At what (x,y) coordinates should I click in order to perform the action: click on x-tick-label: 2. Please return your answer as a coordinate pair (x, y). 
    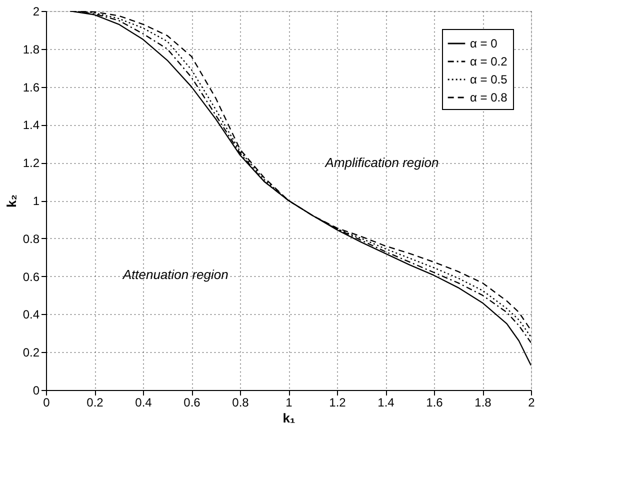
    Looking at the image, I should click on (532, 403).